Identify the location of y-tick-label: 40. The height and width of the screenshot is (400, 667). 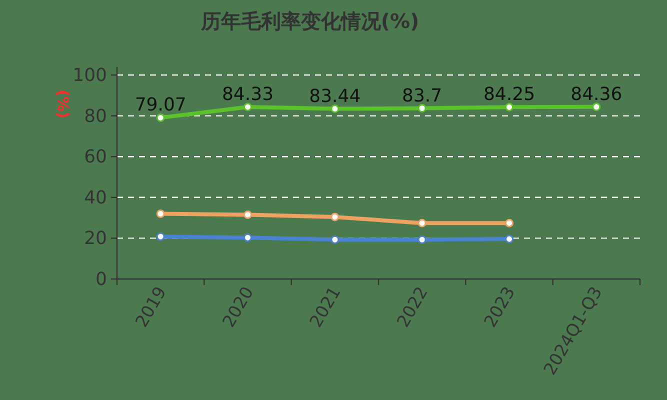
(95, 197).